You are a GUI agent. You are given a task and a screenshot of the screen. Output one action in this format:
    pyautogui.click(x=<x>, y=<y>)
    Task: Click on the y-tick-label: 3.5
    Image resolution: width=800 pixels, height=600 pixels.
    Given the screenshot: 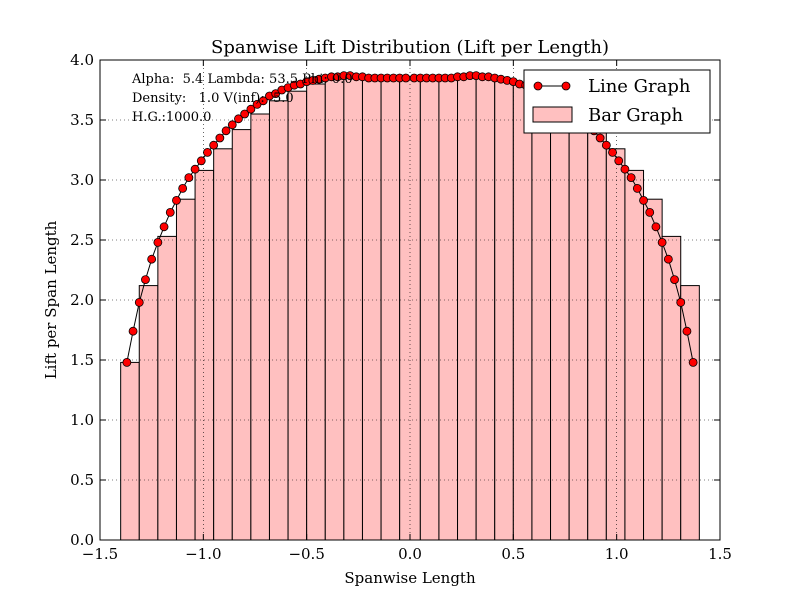 What is the action you would take?
    pyautogui.click(x=82, y=120)
    